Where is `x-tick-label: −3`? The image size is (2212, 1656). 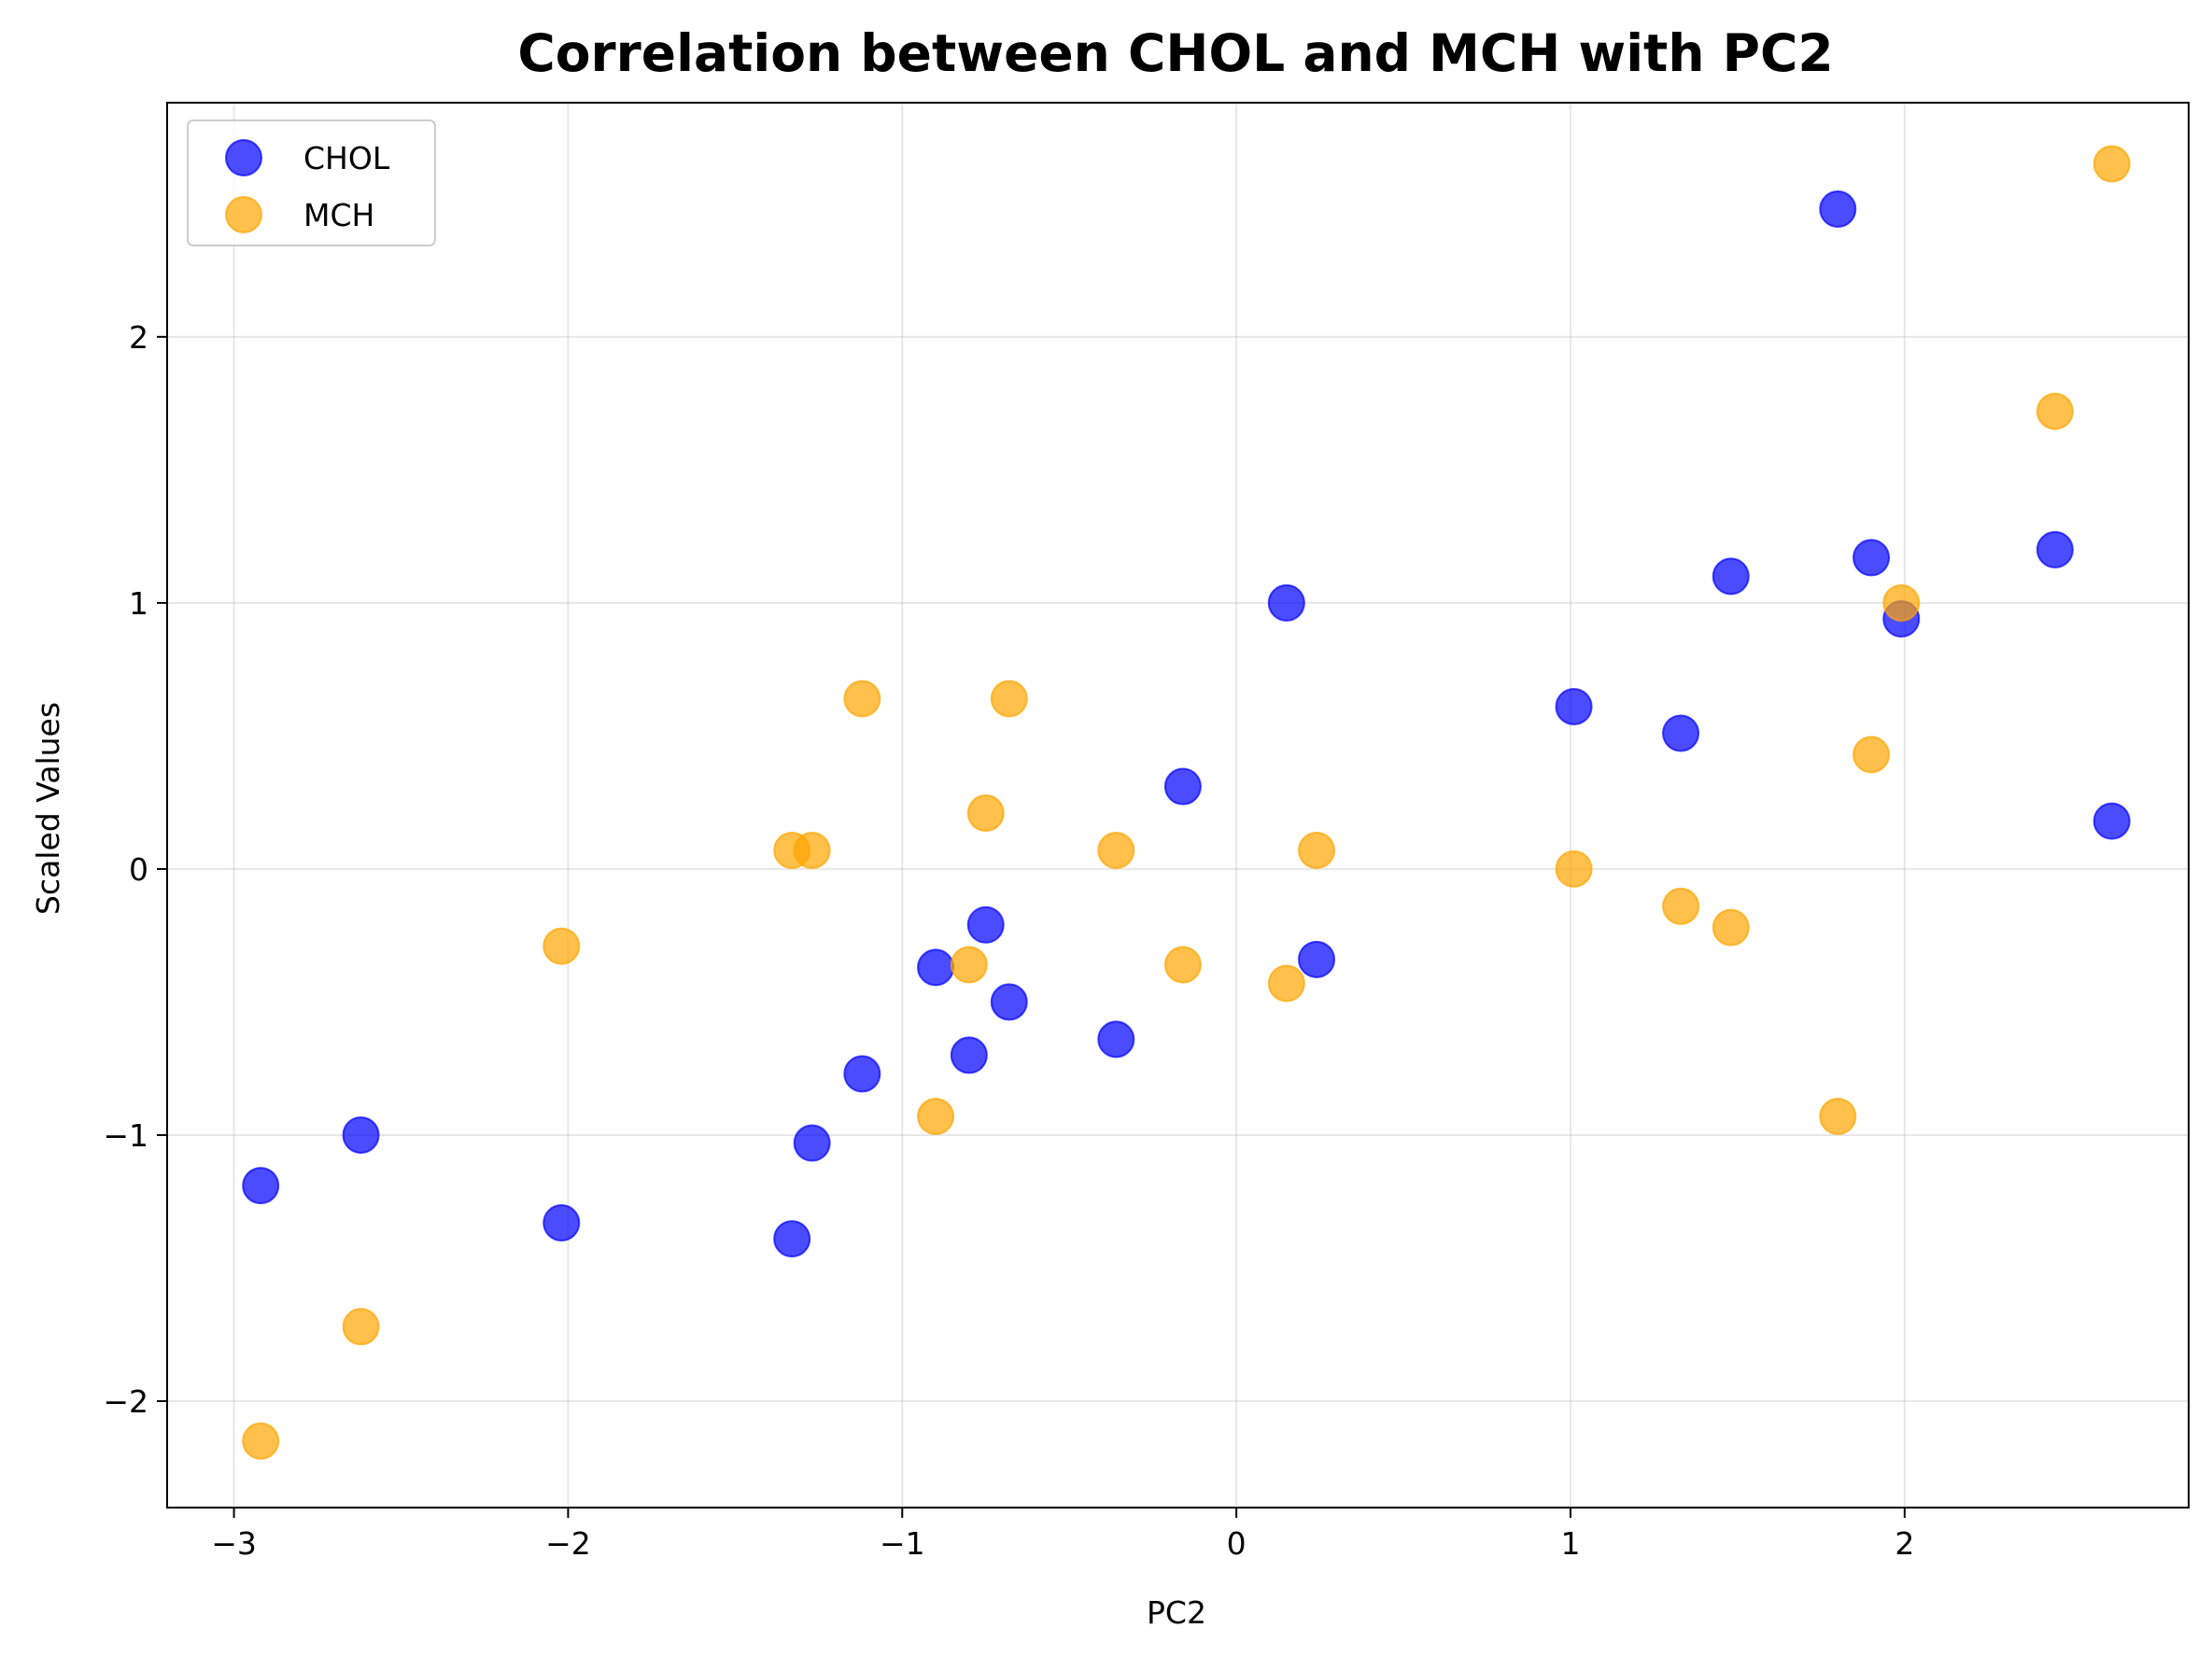 x-tick-label: −3 is located at coordinates (234, 1544).